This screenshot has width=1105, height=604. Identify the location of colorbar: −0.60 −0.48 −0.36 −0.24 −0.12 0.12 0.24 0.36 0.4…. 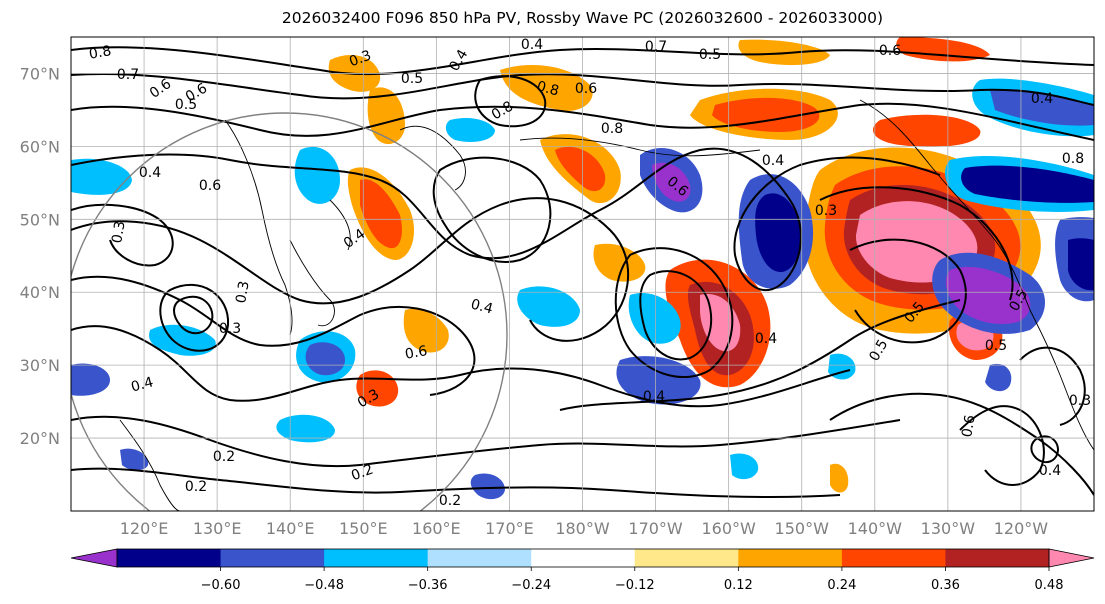
(582, 570).